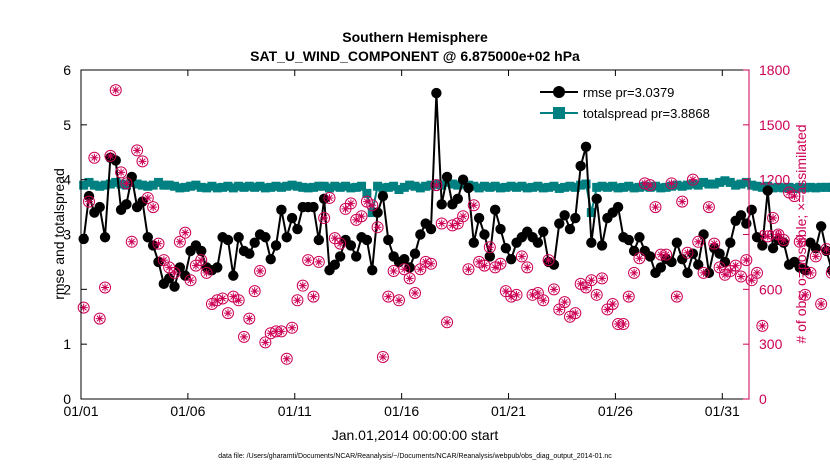 This screenshot has width=830, height=470. Describe the element at coordinates (774, 70) in the screenshot. I see `y-right-tick-label: 1800` at that location.